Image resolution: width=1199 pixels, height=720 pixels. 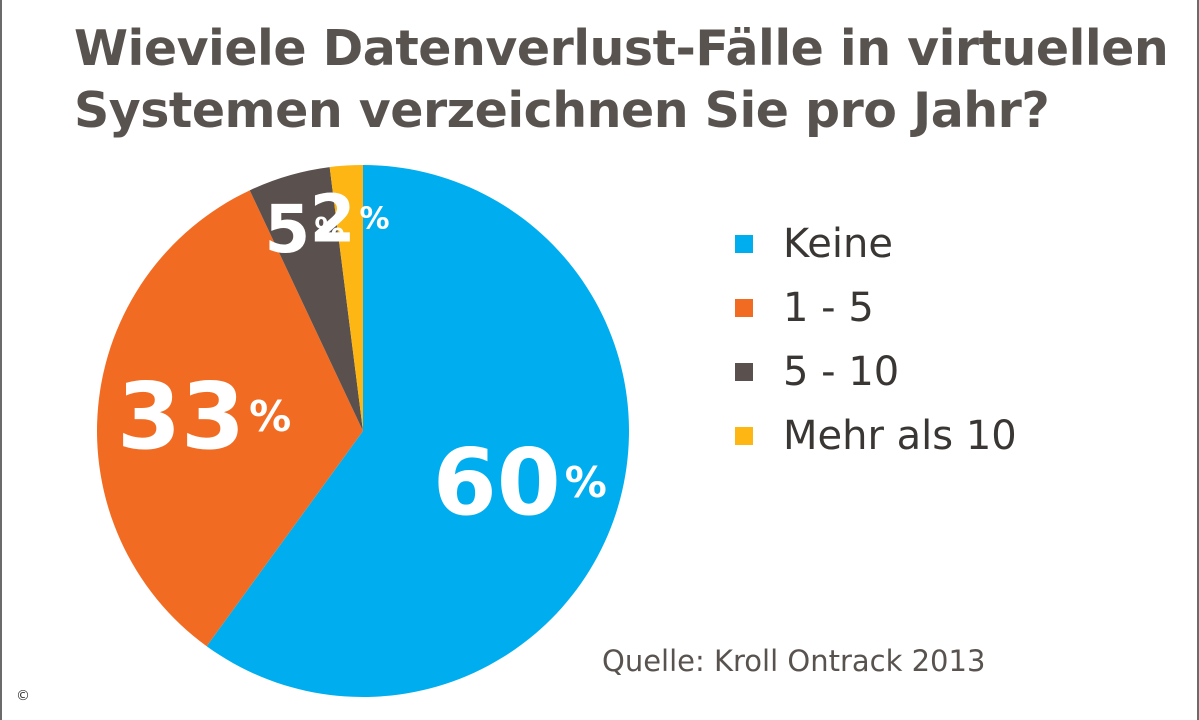 What do you see at coordinates (497, 482) in the screenshot?
I see `pie-label-value-keine: 60` at bounding box center [497, 482].